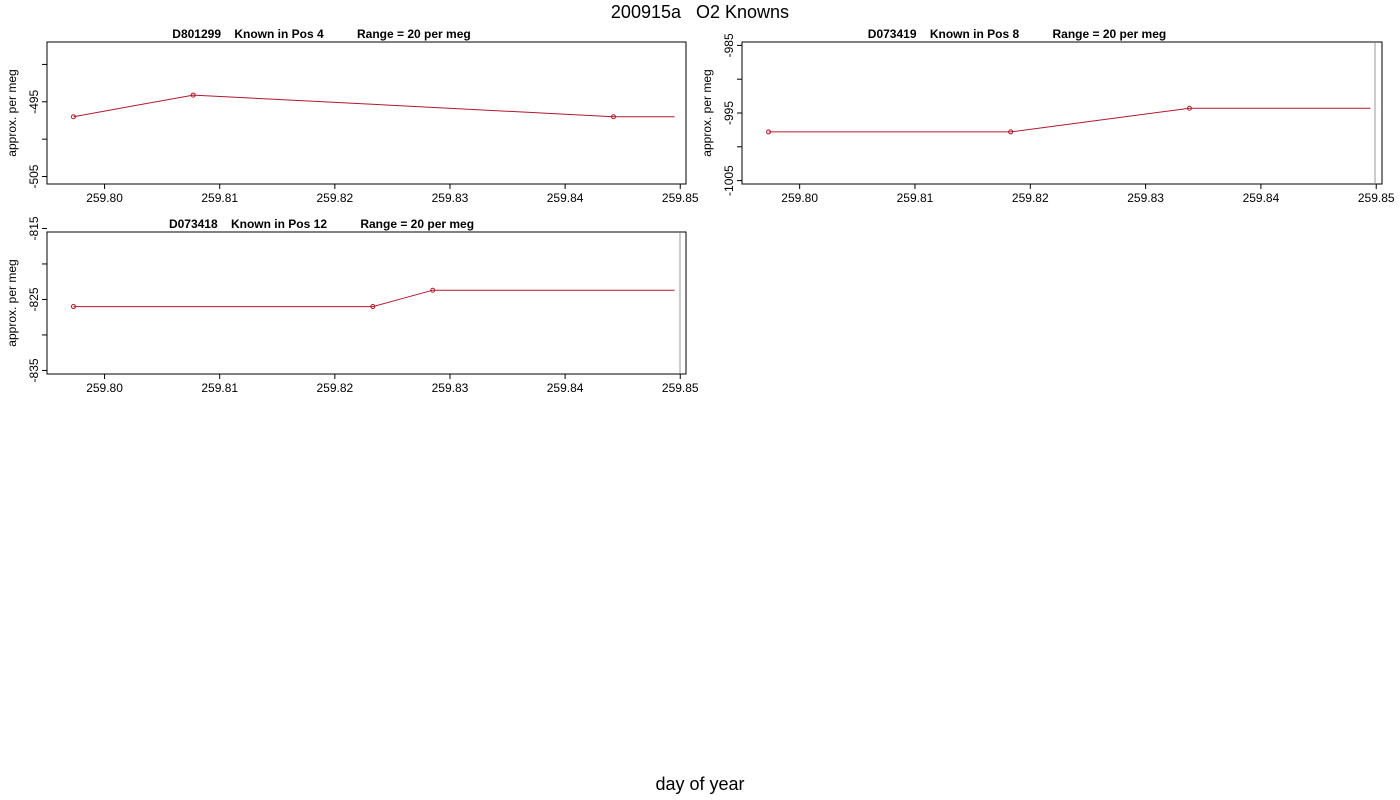 The image size is (1400, 800). I want to click on y-tick-label: -505, so click(34, 176).